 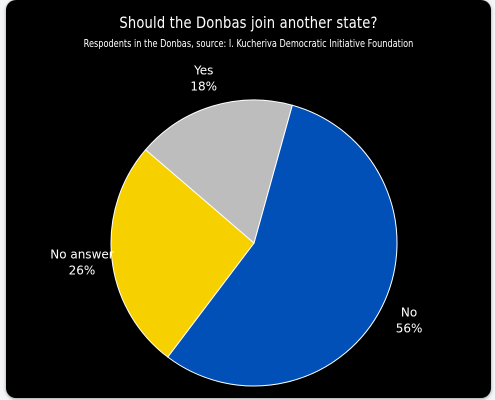 I want to click on slice-label-no-answer: No answer 26%, so click(x=82, y=262).